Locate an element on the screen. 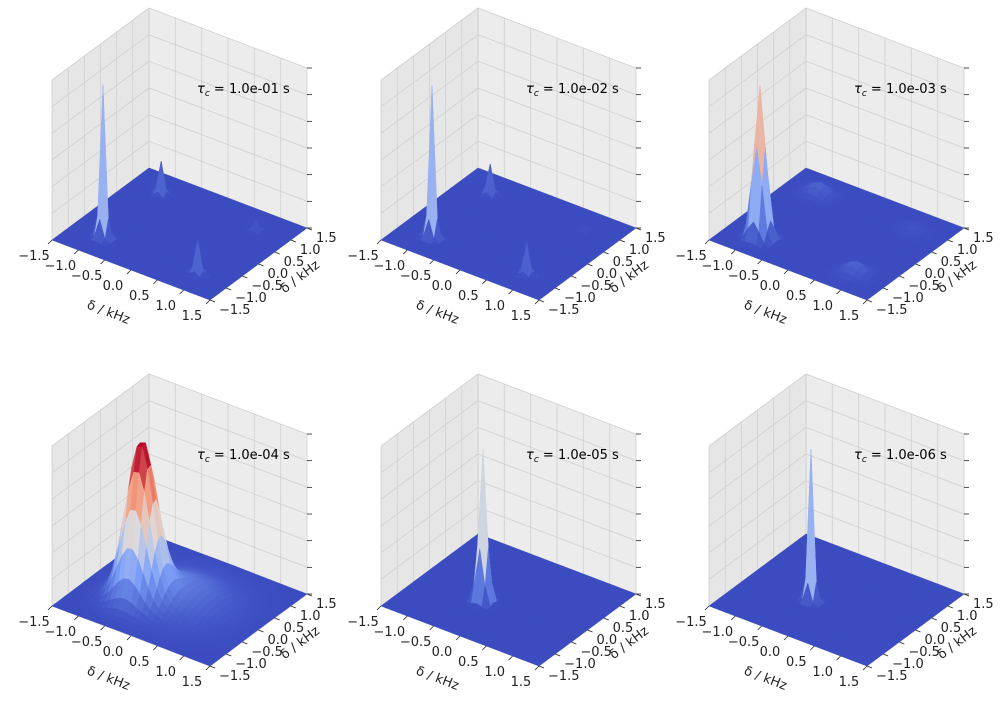 This screenshot has width=1001, height=713. x-tick-label: −1.0 is located at coordinates (61, 632).